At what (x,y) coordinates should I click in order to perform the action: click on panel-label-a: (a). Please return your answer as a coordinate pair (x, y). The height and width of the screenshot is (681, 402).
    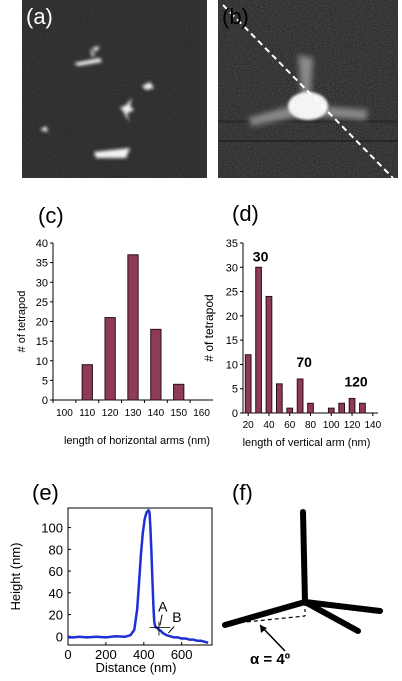
    Looking at the image, I should click on (39, 16).